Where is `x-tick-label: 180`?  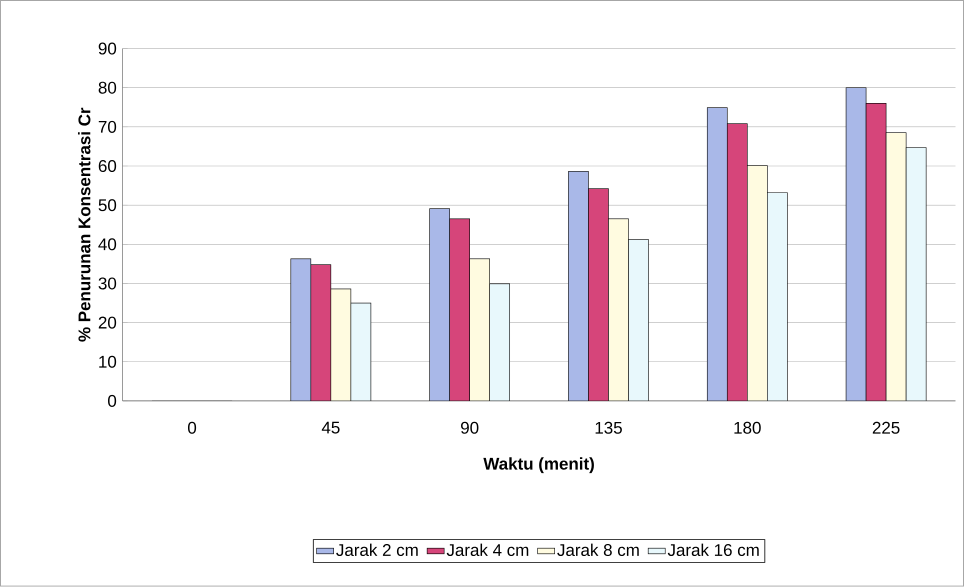
x-tick-label: 180 is located at coordinates (747, 428).